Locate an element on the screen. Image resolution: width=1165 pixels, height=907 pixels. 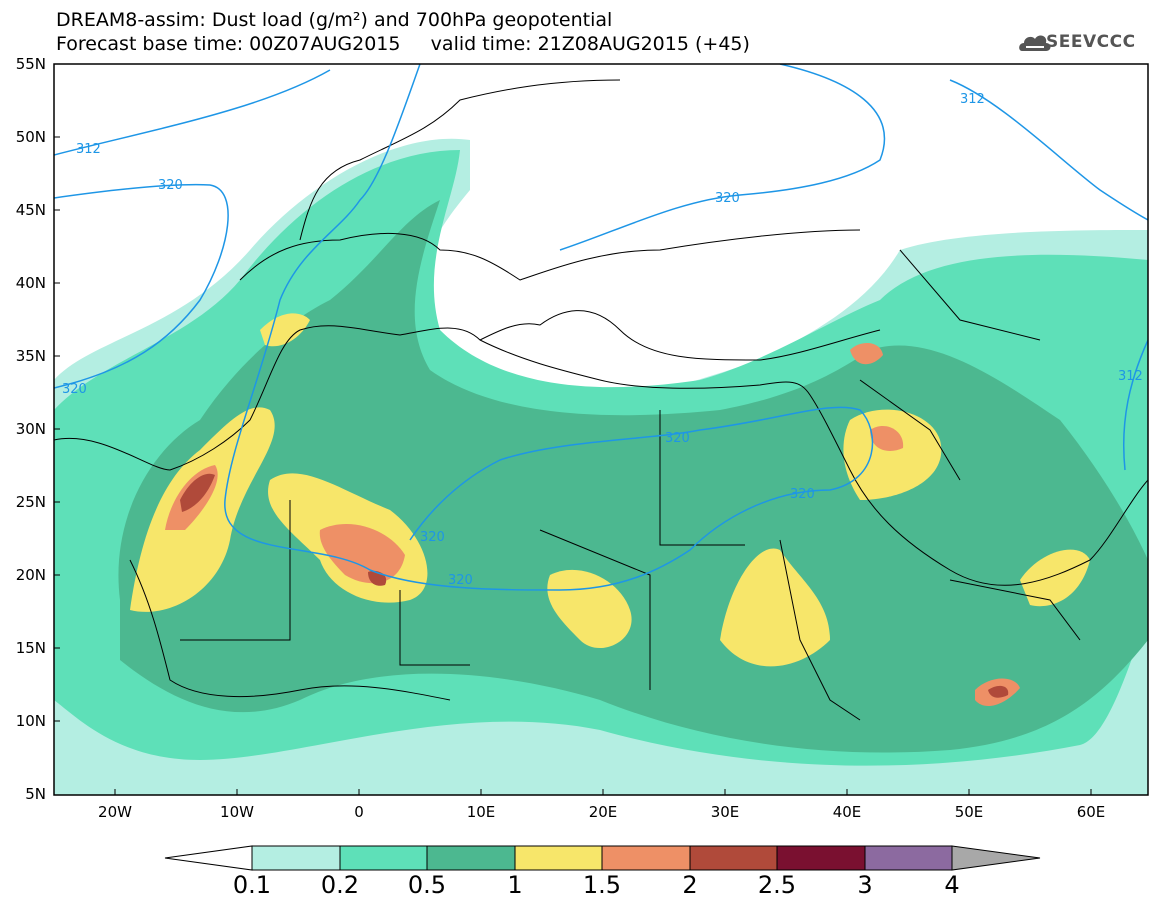
dust-region-1g is located at coordinates (285, 330).